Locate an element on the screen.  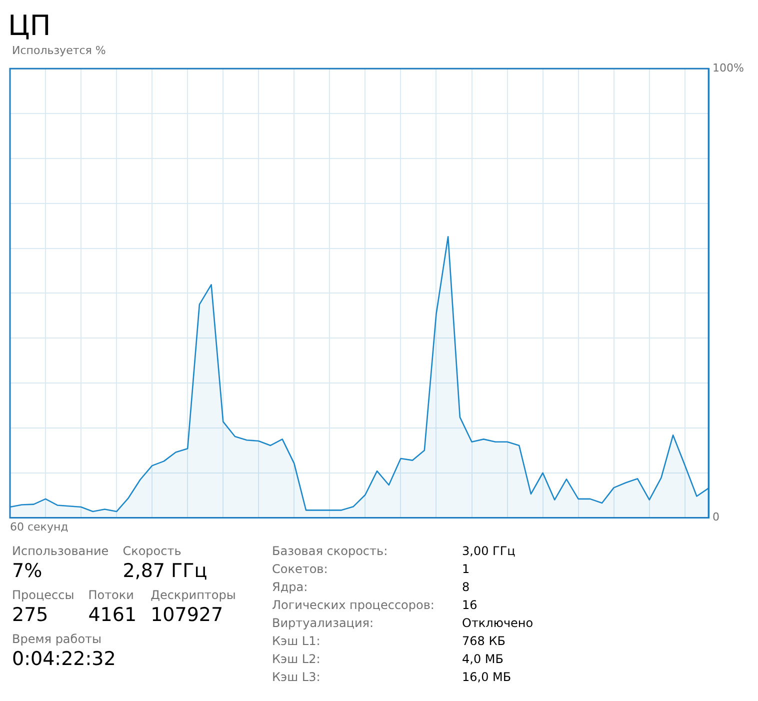
text: Скорость is located at coordinates (152, 551).